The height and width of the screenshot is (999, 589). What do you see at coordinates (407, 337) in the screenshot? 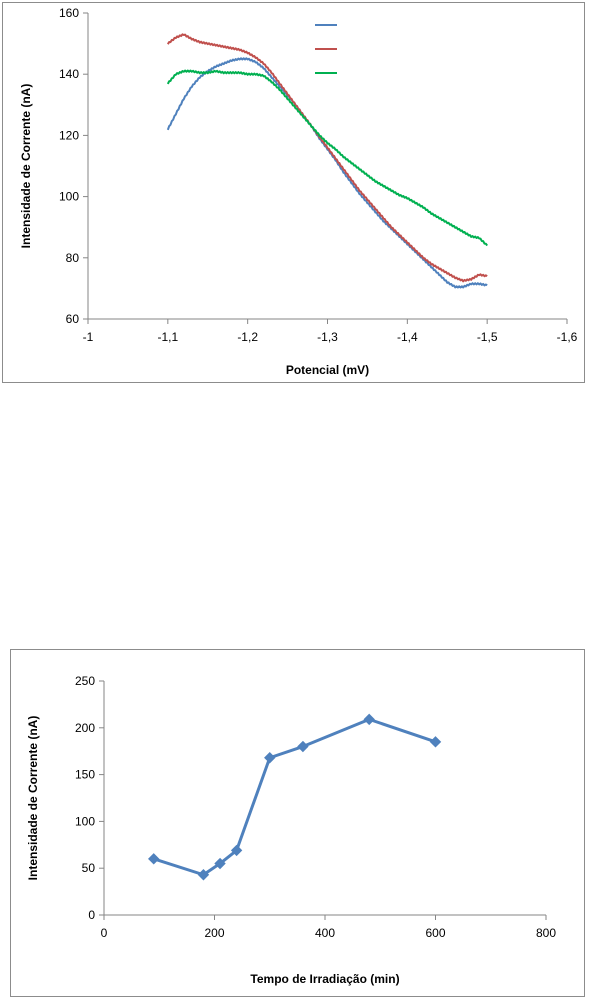
I see `x-tick-label: -1,4` at bounding box center [407, 337].